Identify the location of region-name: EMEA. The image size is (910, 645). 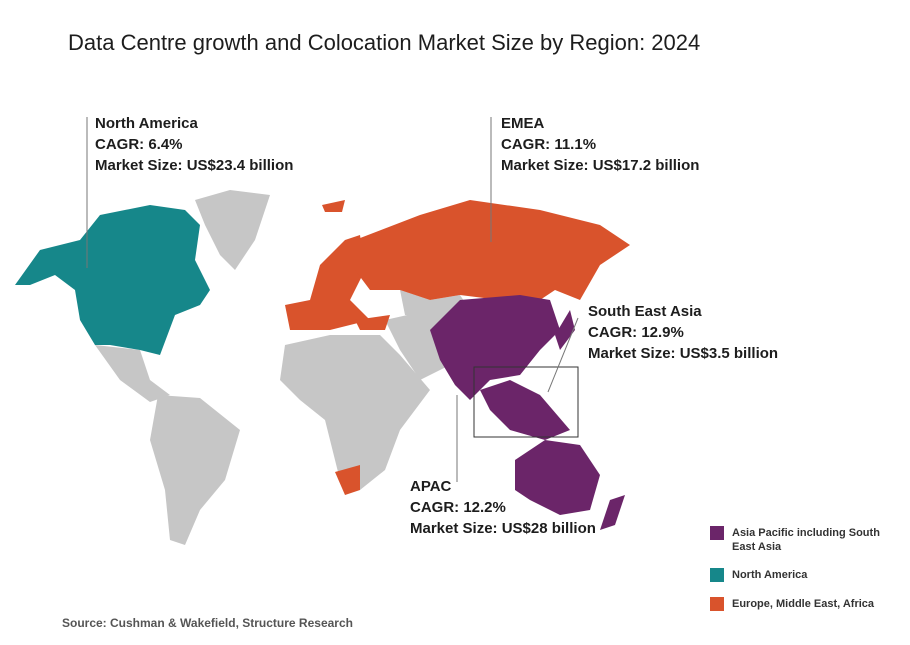
(523, 123).